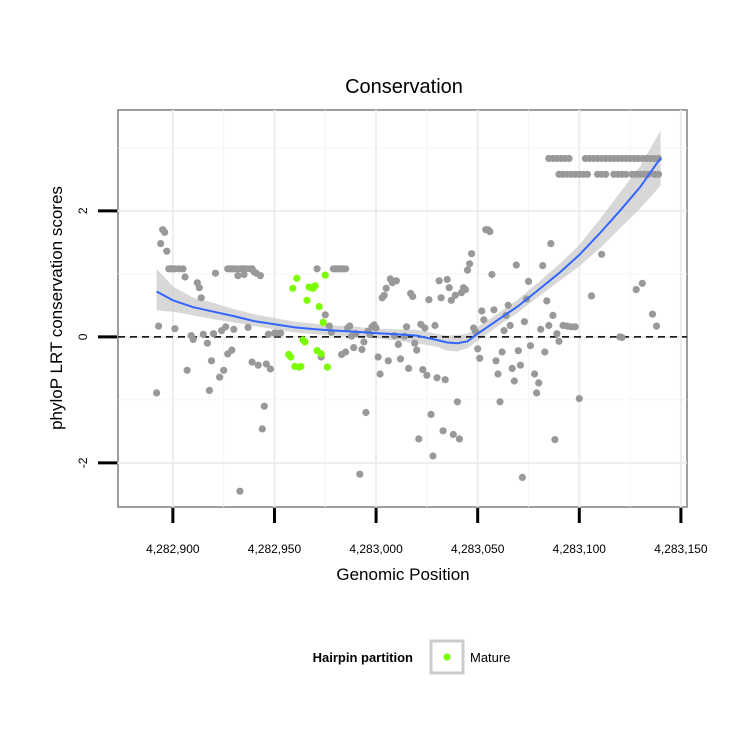 The width and height of the screenshot is (750, 750). Describe the element at coordinates (447, 657) in the screenshot. I see `legend-key-mature` at that location.